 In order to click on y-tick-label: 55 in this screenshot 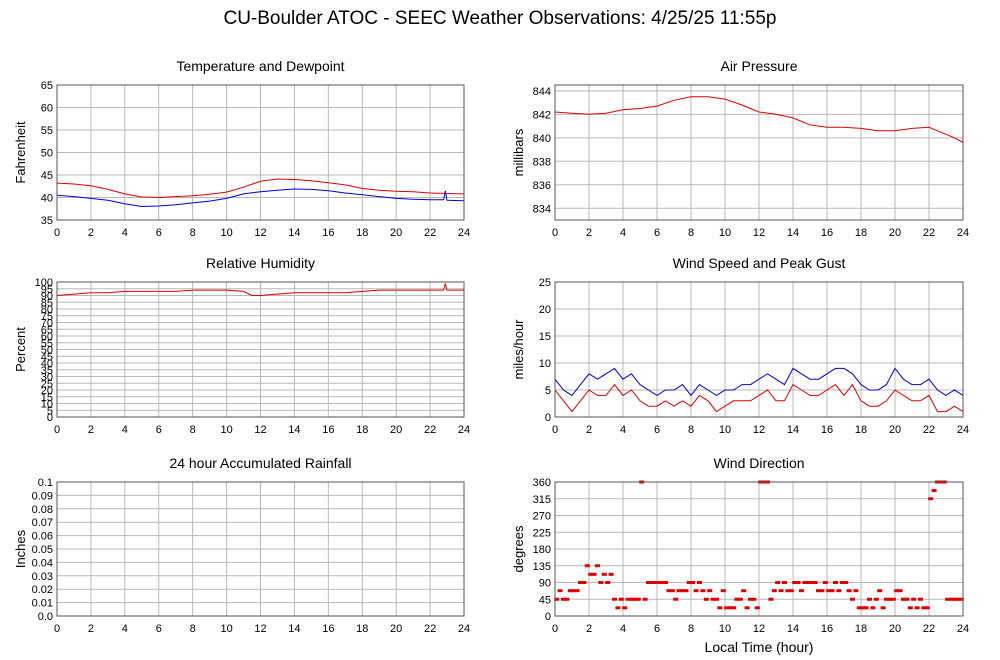, I will do `click(47, 131)`.